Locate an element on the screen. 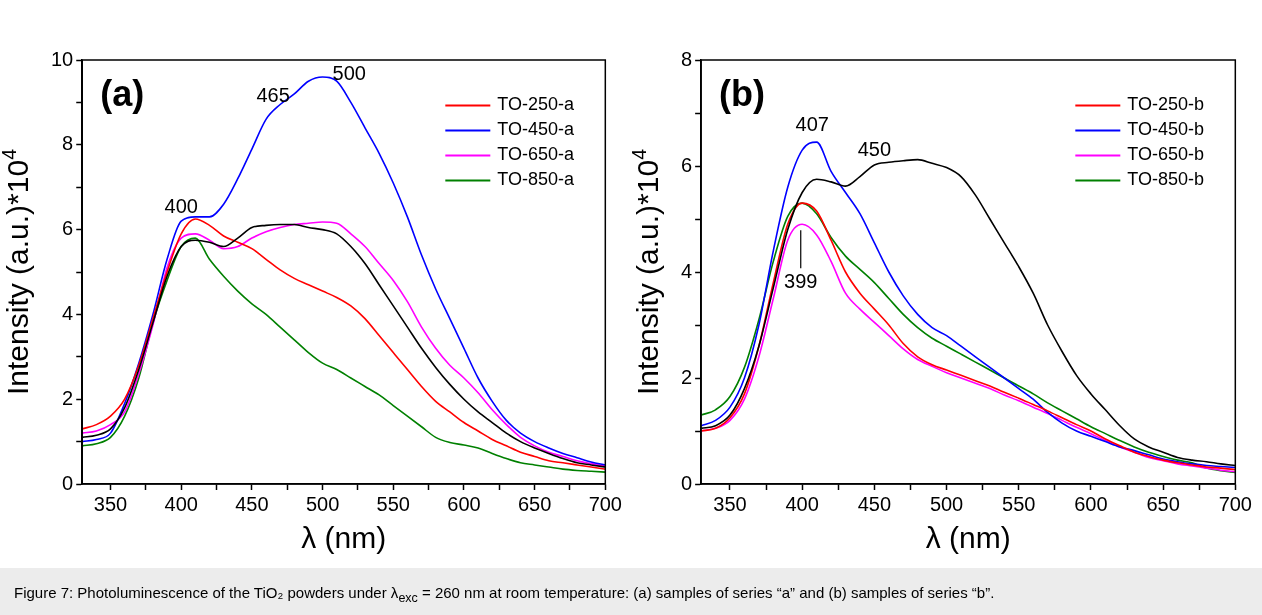 This screenshot has width=1262, height=615. legend-label: TO-450-a is located at coordinates (536, 129).